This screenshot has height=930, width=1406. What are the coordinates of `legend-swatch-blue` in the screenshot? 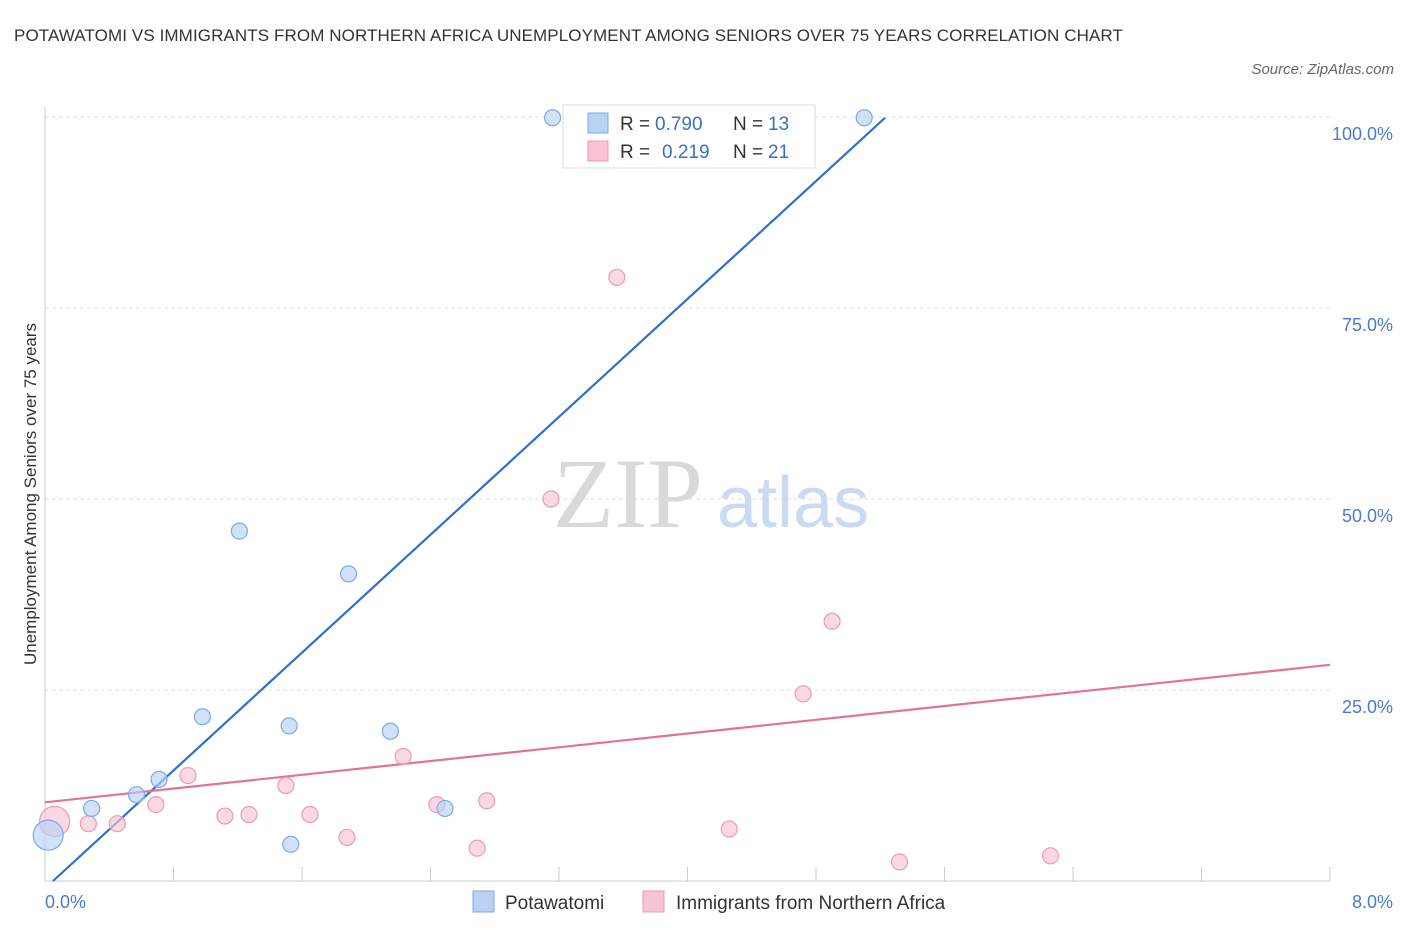 It's located at (598, 123).